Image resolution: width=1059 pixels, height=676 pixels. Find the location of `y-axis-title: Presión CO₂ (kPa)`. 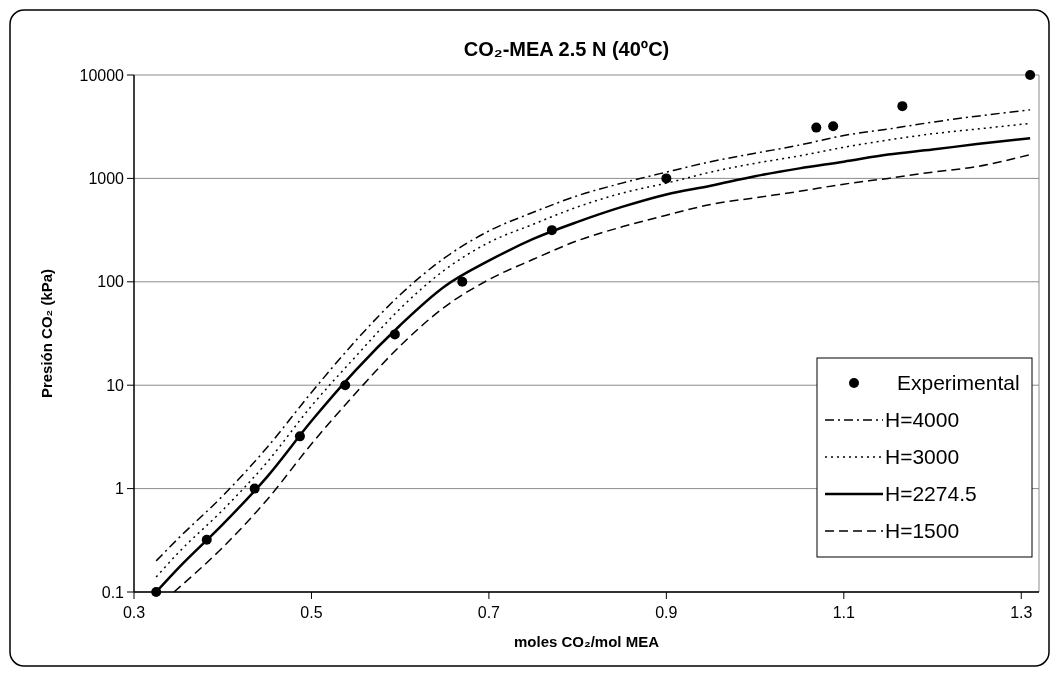

y-axis-title: Presión CO₂ (kPa) is located at coordinates (46, 333).